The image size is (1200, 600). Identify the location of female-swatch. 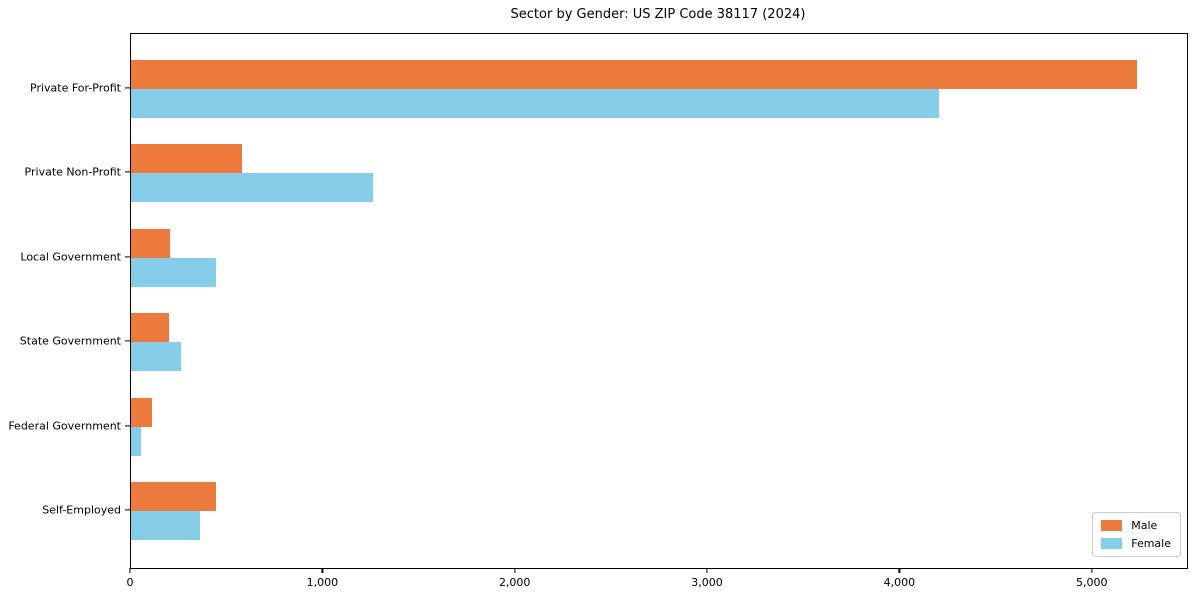
(1112, 543).